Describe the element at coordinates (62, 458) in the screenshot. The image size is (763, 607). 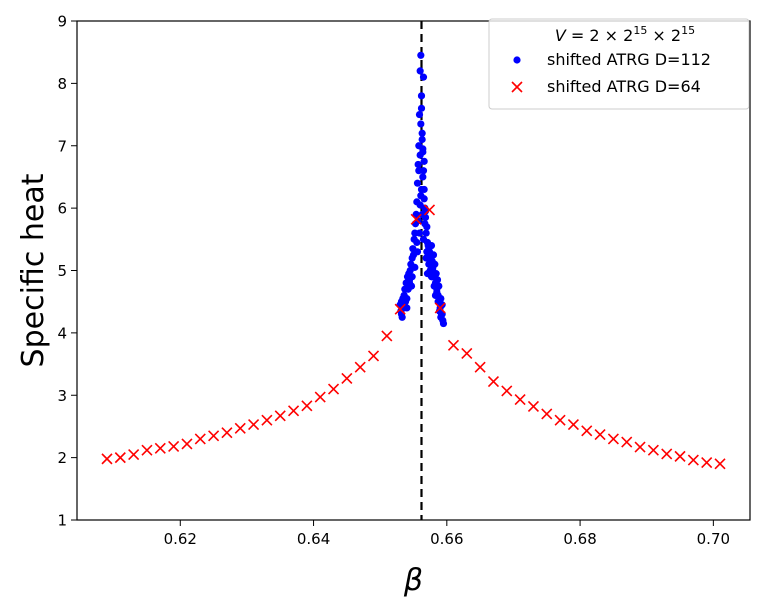
I see `y-tick-label: 2` at that location.